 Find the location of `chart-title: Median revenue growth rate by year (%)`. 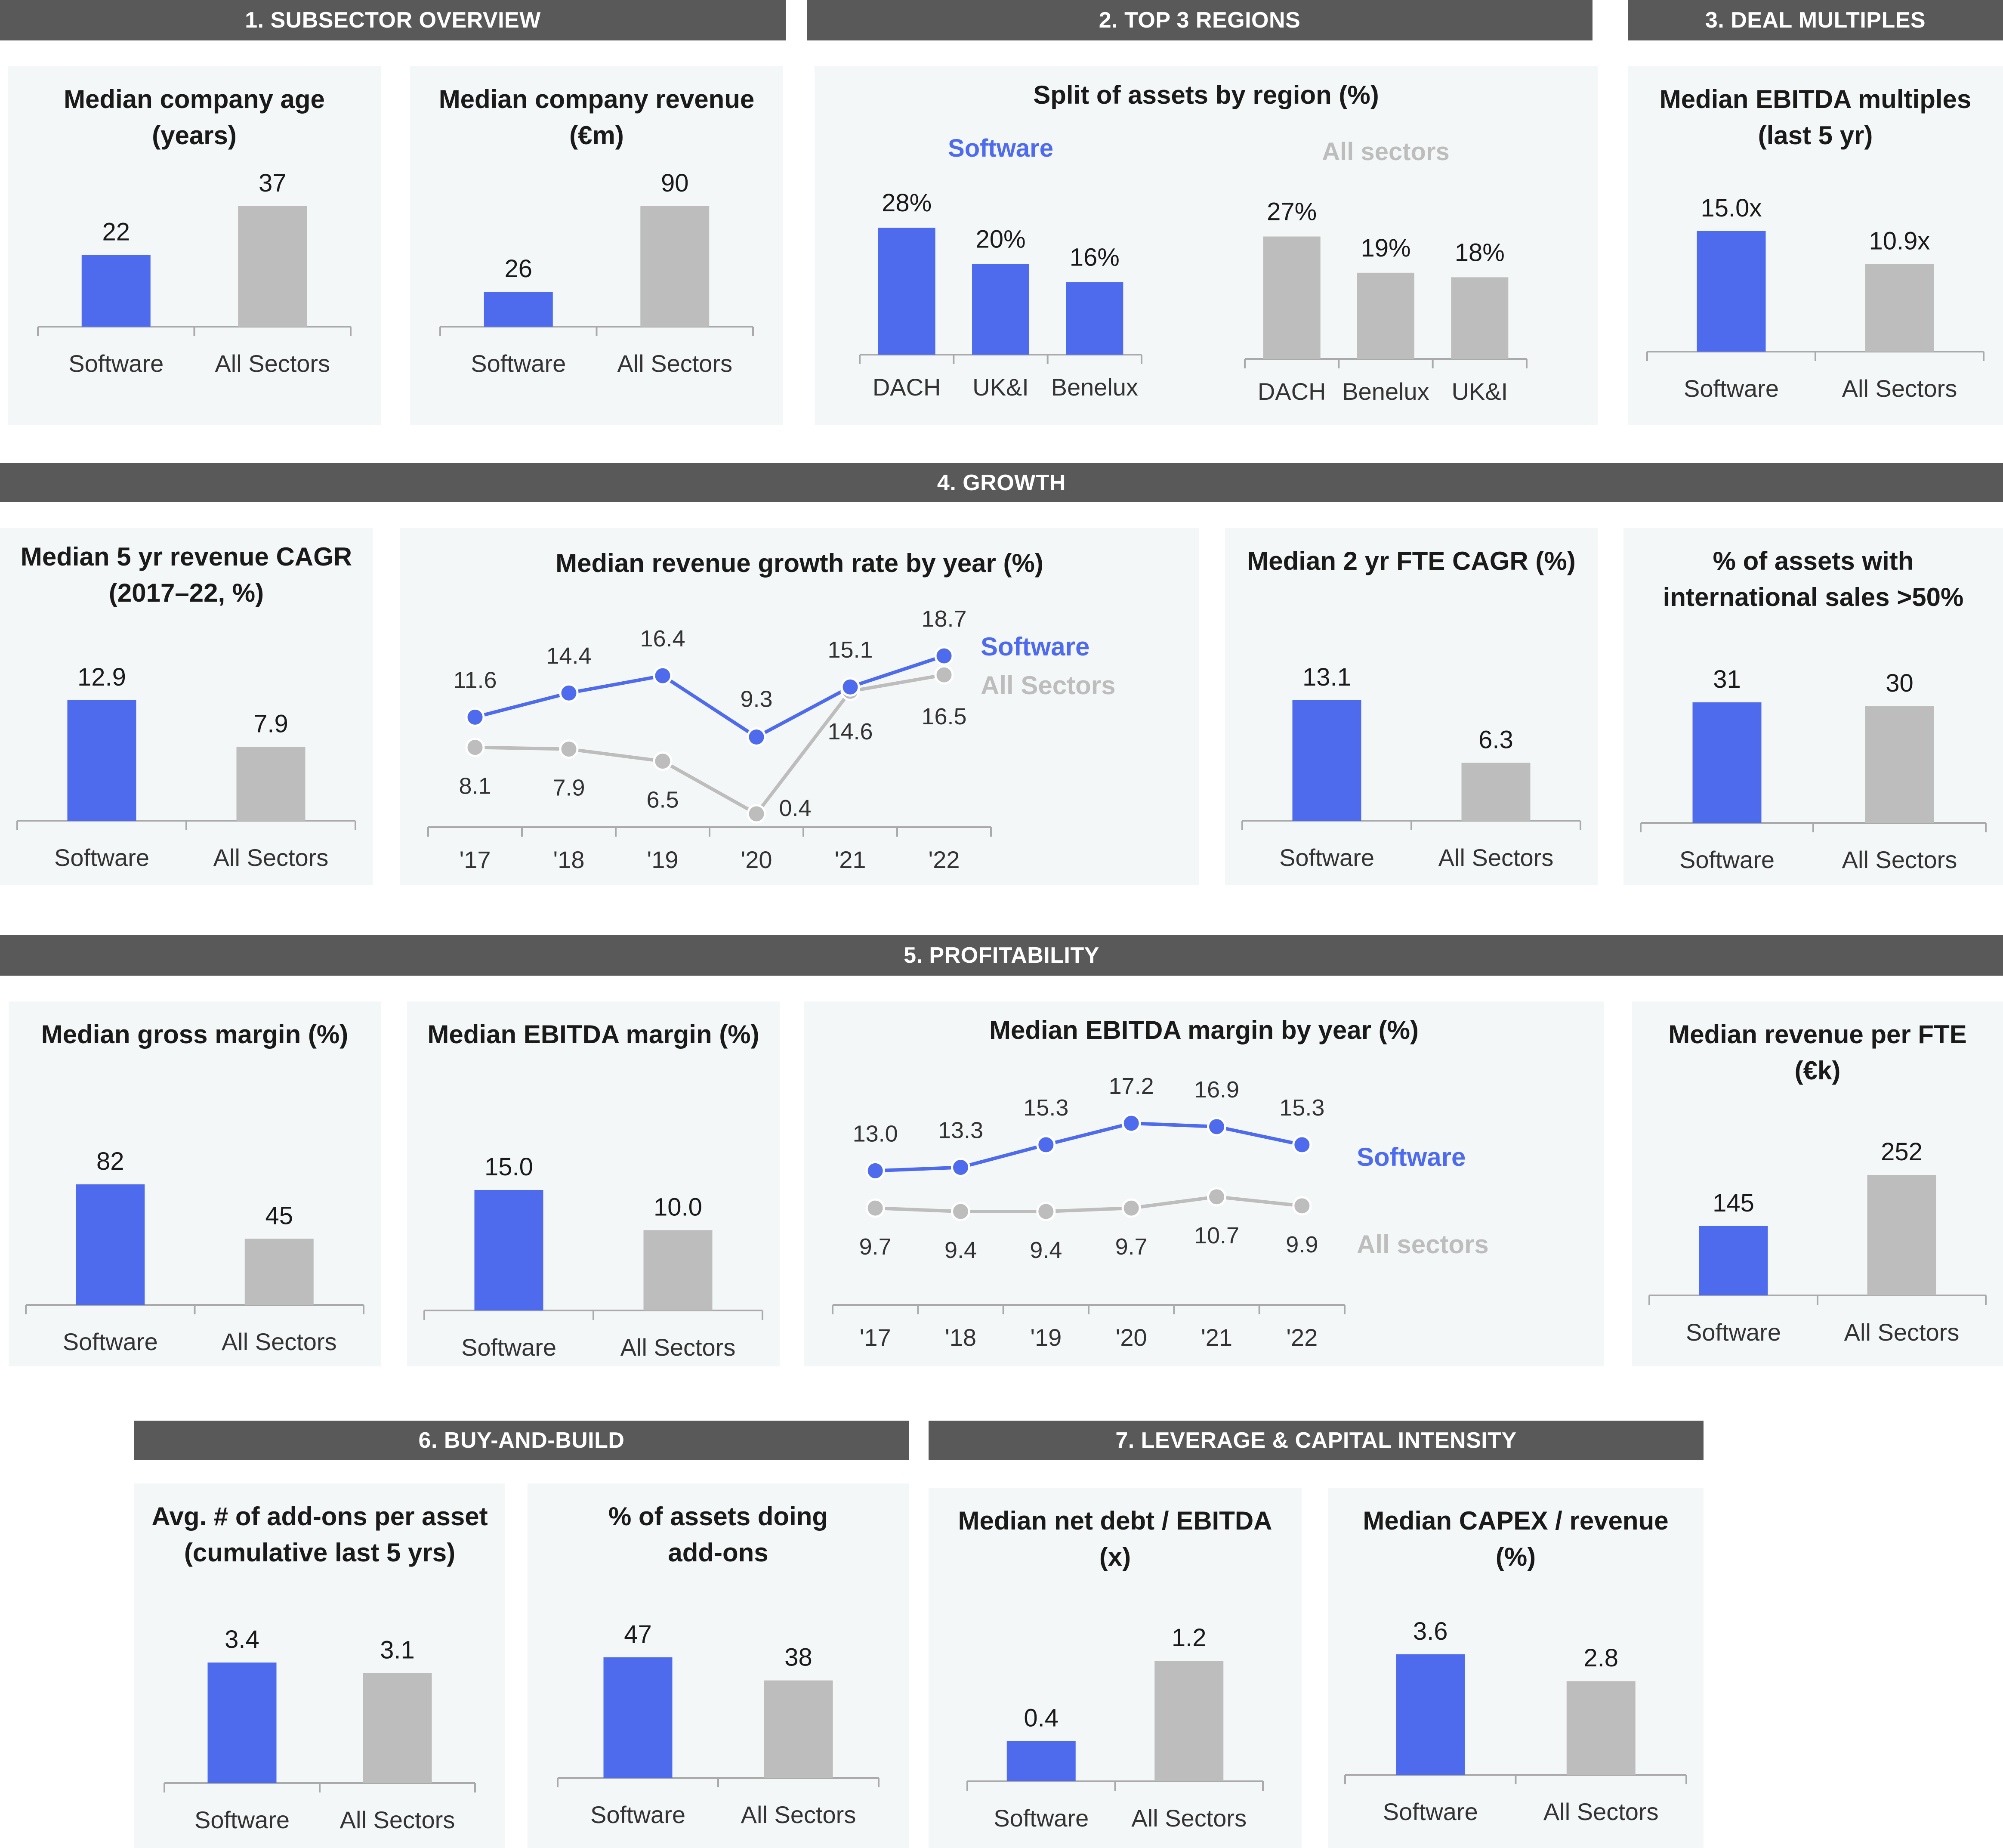

chart-title: Median revenue growth rate by year (%) is located at coordinates (799, 563).